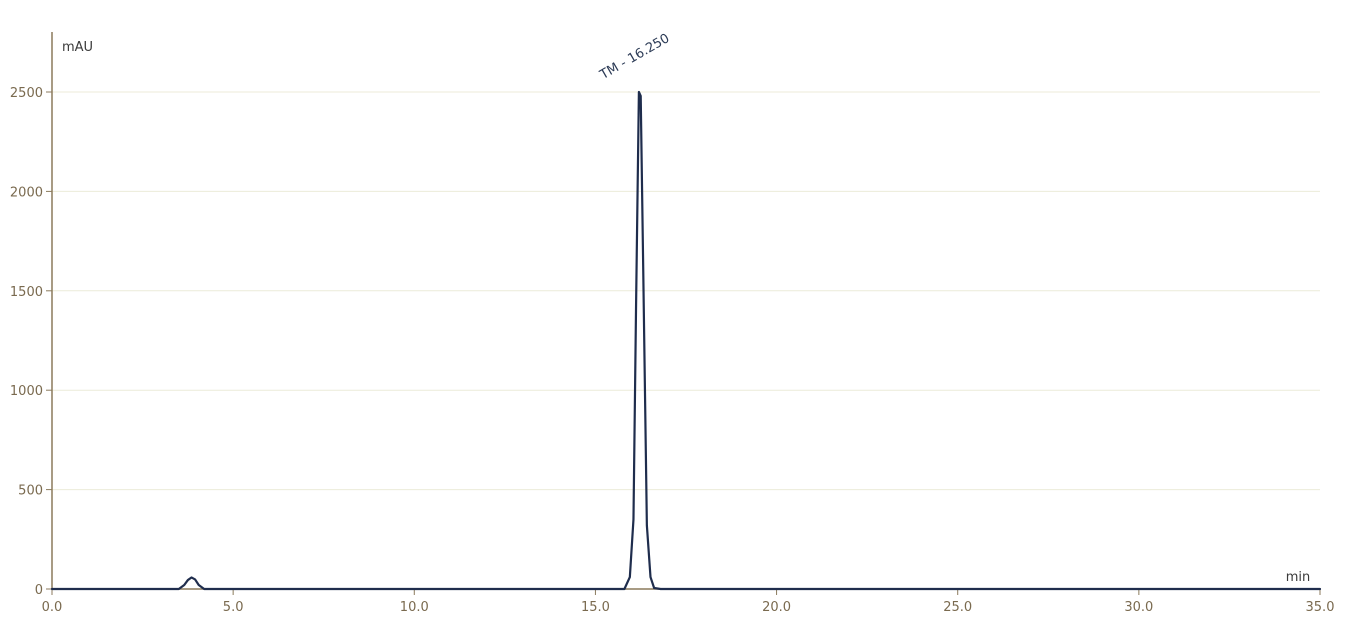 The height and width of the screenshot is (629, 1345). Describe the element at coordinates (77, 47) in the screenshot. I see `y-axis-title: mAU` at that location.